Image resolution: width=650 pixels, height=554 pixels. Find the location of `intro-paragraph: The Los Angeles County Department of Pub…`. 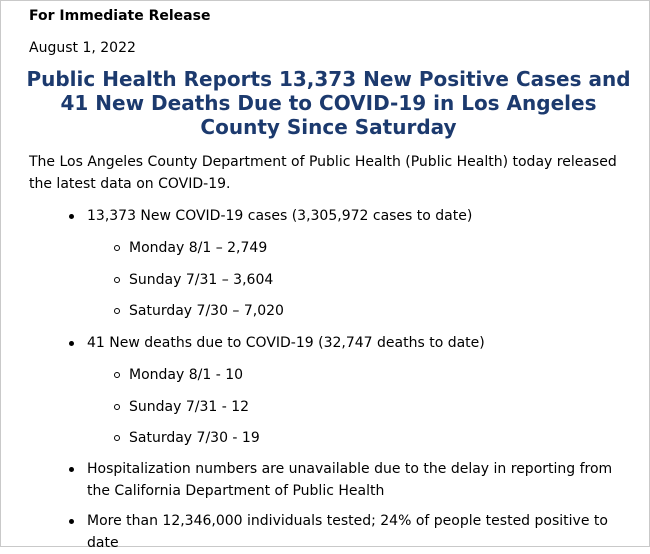

intro-paragraph: The Los Angeles County Department of Pub… is located at coordinates (323, 173).